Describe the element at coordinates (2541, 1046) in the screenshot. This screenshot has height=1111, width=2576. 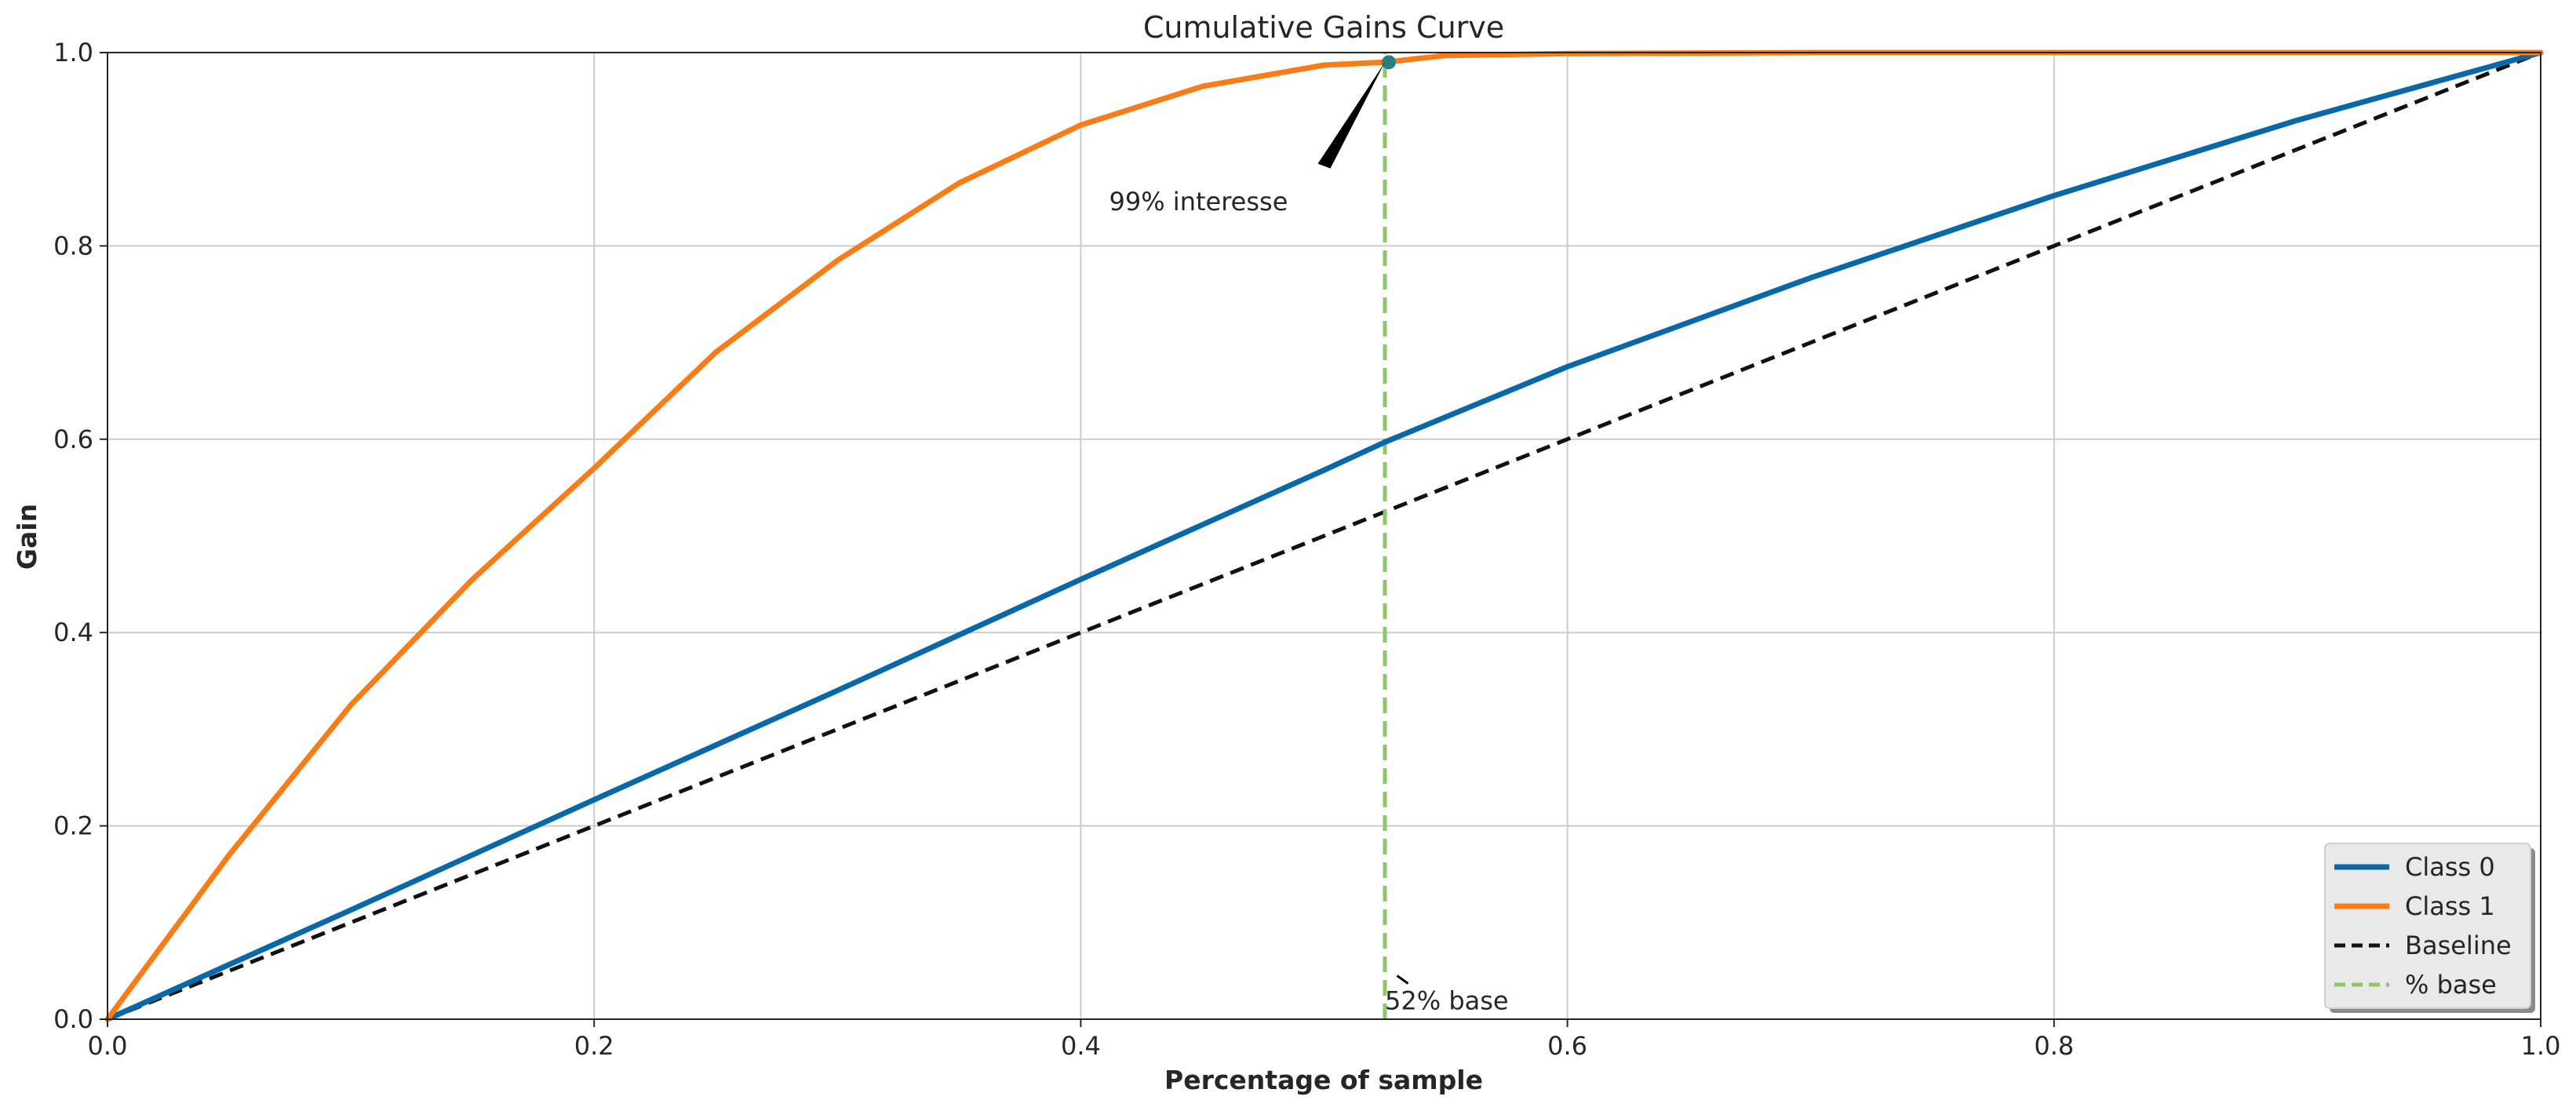
I see `x-tick-label: 1.0` at that location.